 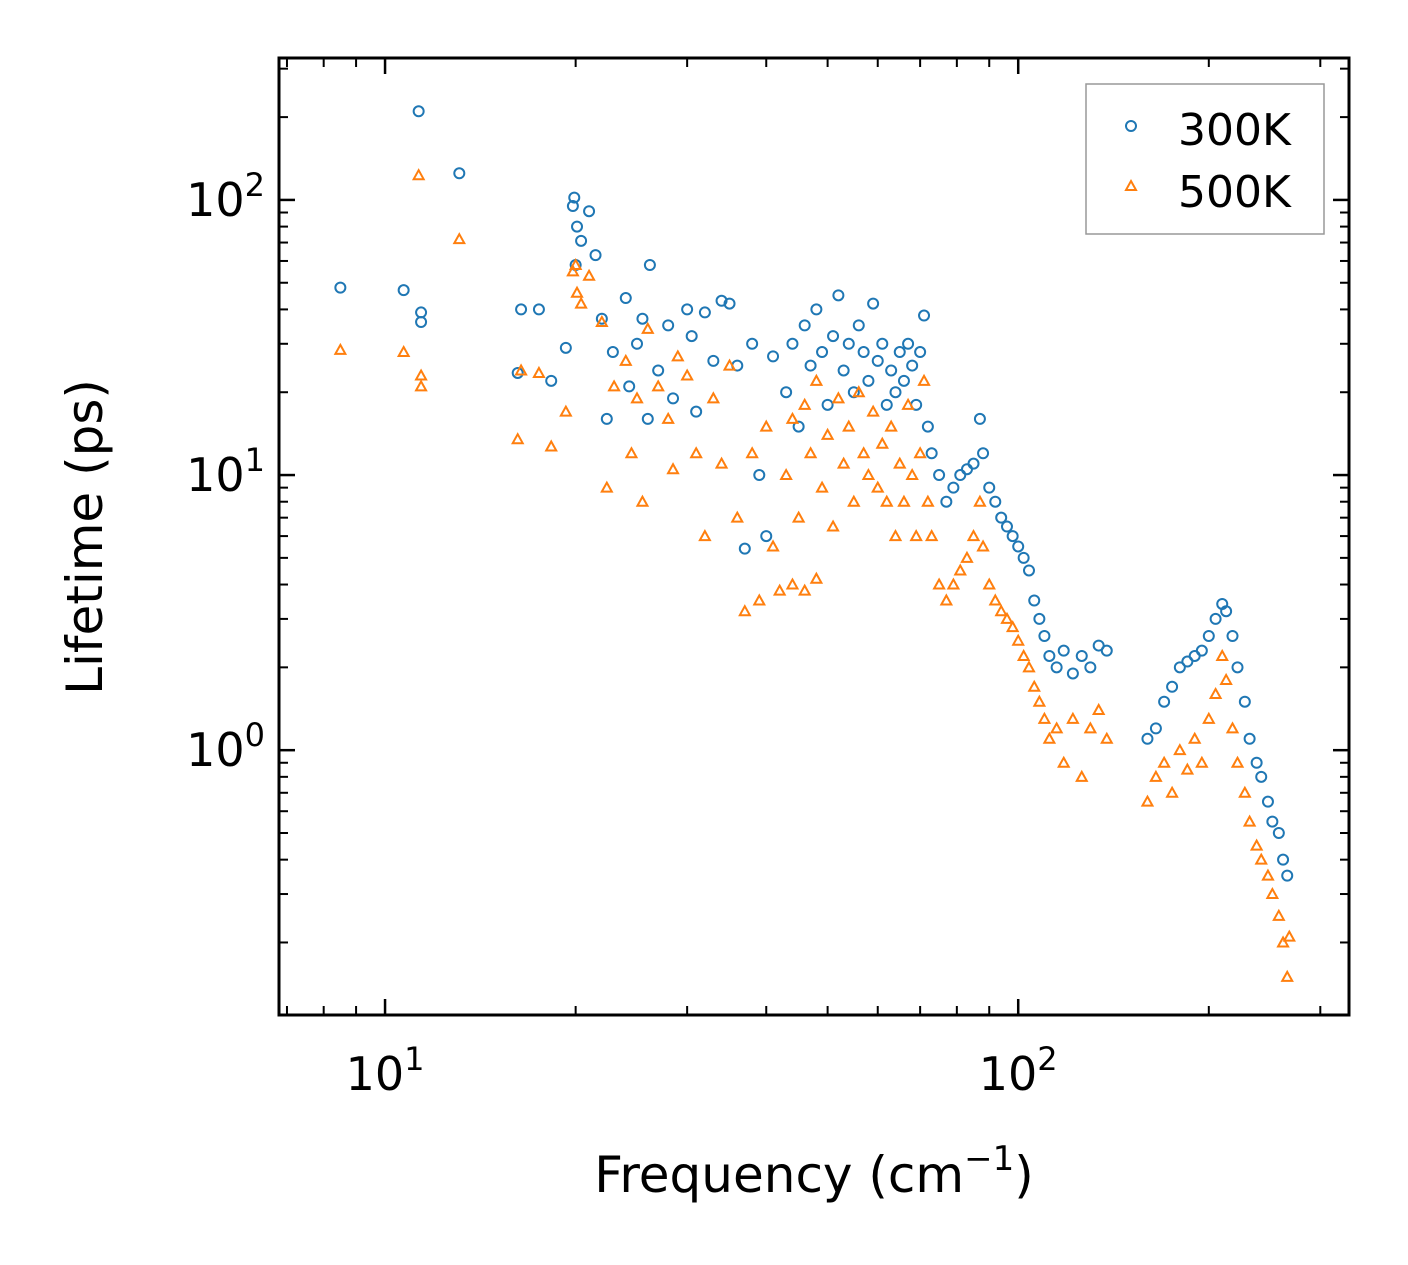 What do you see at coordinates (1205, 159) in the screenshot?
I see `legend-box` at bounding box center [1205, 159].